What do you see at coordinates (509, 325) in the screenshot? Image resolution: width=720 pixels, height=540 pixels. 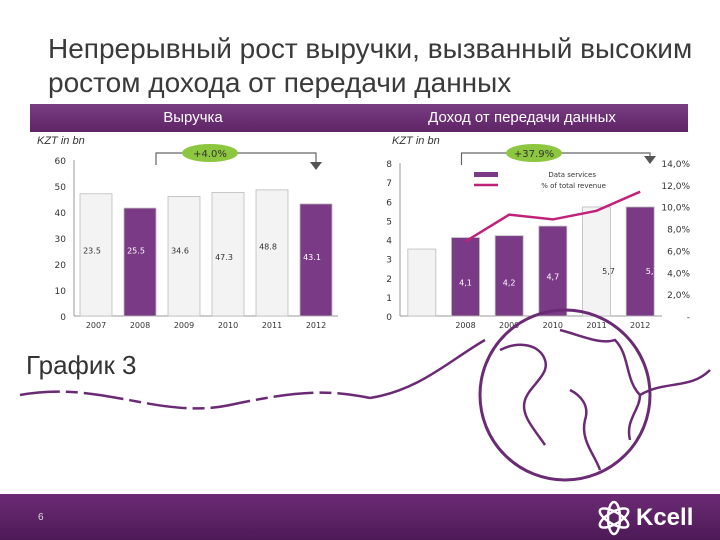 I see `data-x-tick-label: 2009` at bounding box center [509, 325].